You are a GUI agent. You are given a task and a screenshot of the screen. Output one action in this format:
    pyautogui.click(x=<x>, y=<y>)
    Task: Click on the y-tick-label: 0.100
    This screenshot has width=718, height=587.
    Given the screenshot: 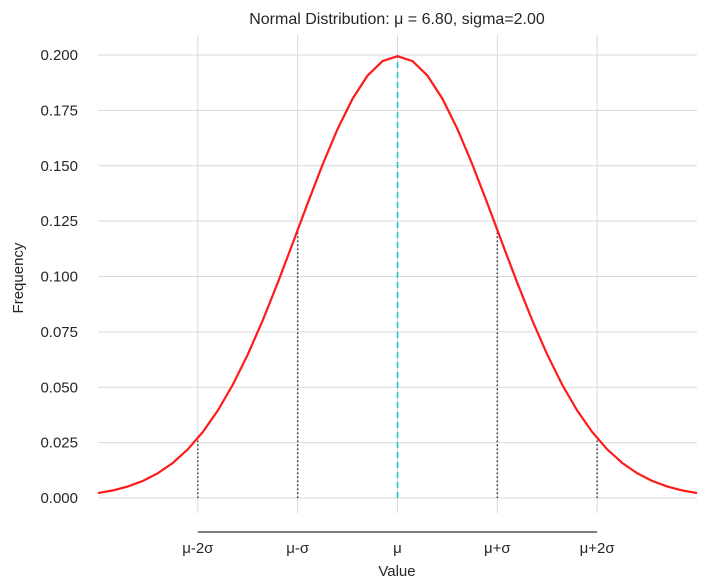 What is the action you would take?
    pyautogui.click(x=59, y=277)
    